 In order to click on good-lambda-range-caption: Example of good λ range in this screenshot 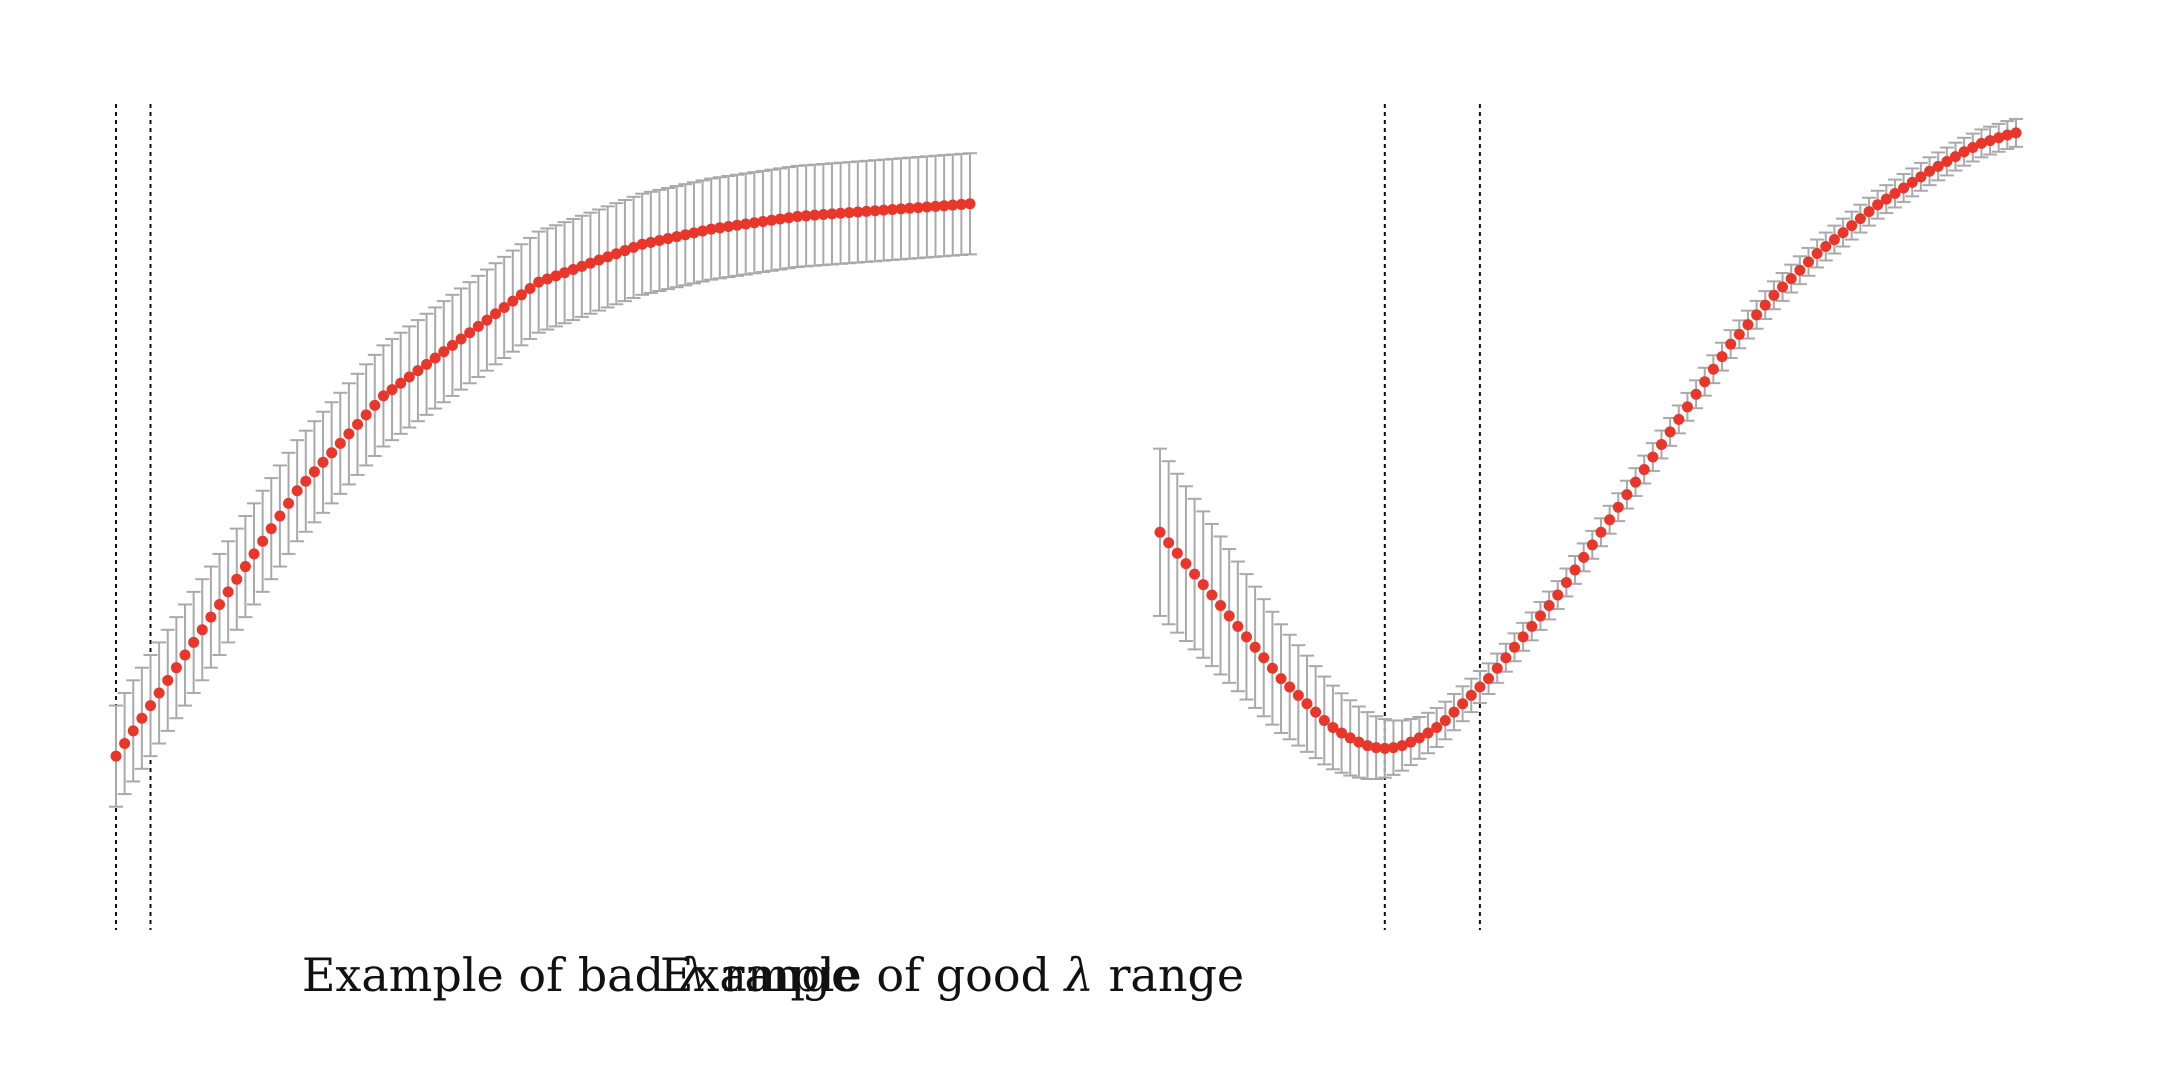, I will do `click(952, 978)`.